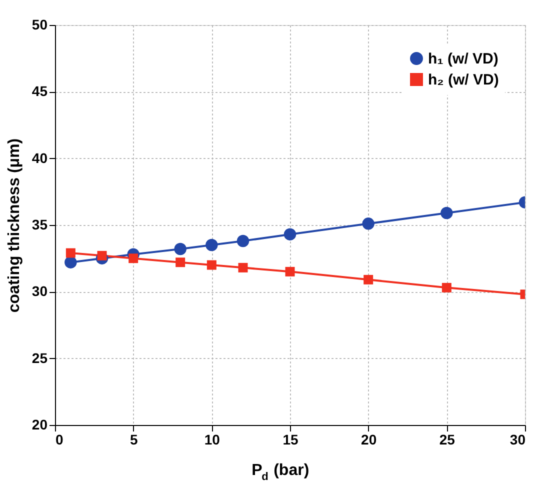  I want to click on x-tick-label: 5, so click(134, 440).